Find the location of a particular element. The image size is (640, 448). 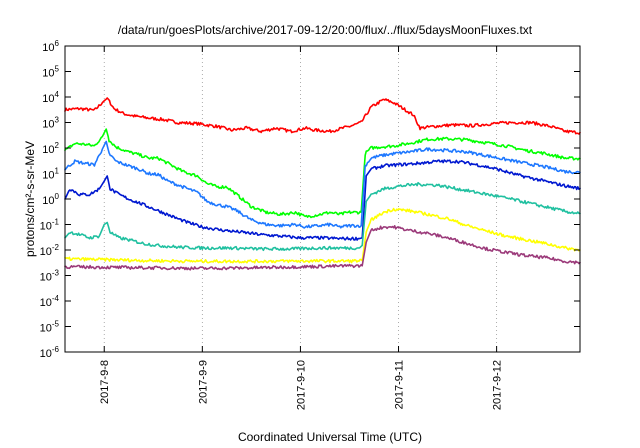

y-tick-label: 10² is located at coordinates (50, 148).